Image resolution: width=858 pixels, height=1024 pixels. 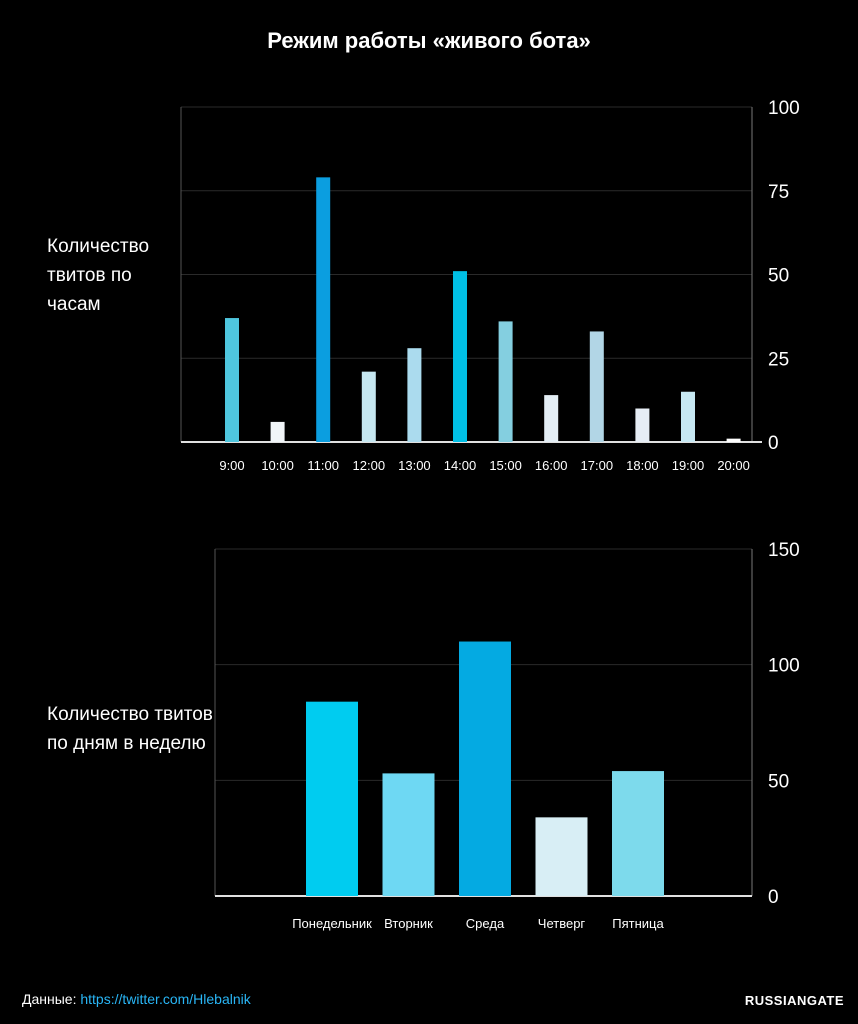 I want to click on source-label: Данные:, so click(x=49, y=999).